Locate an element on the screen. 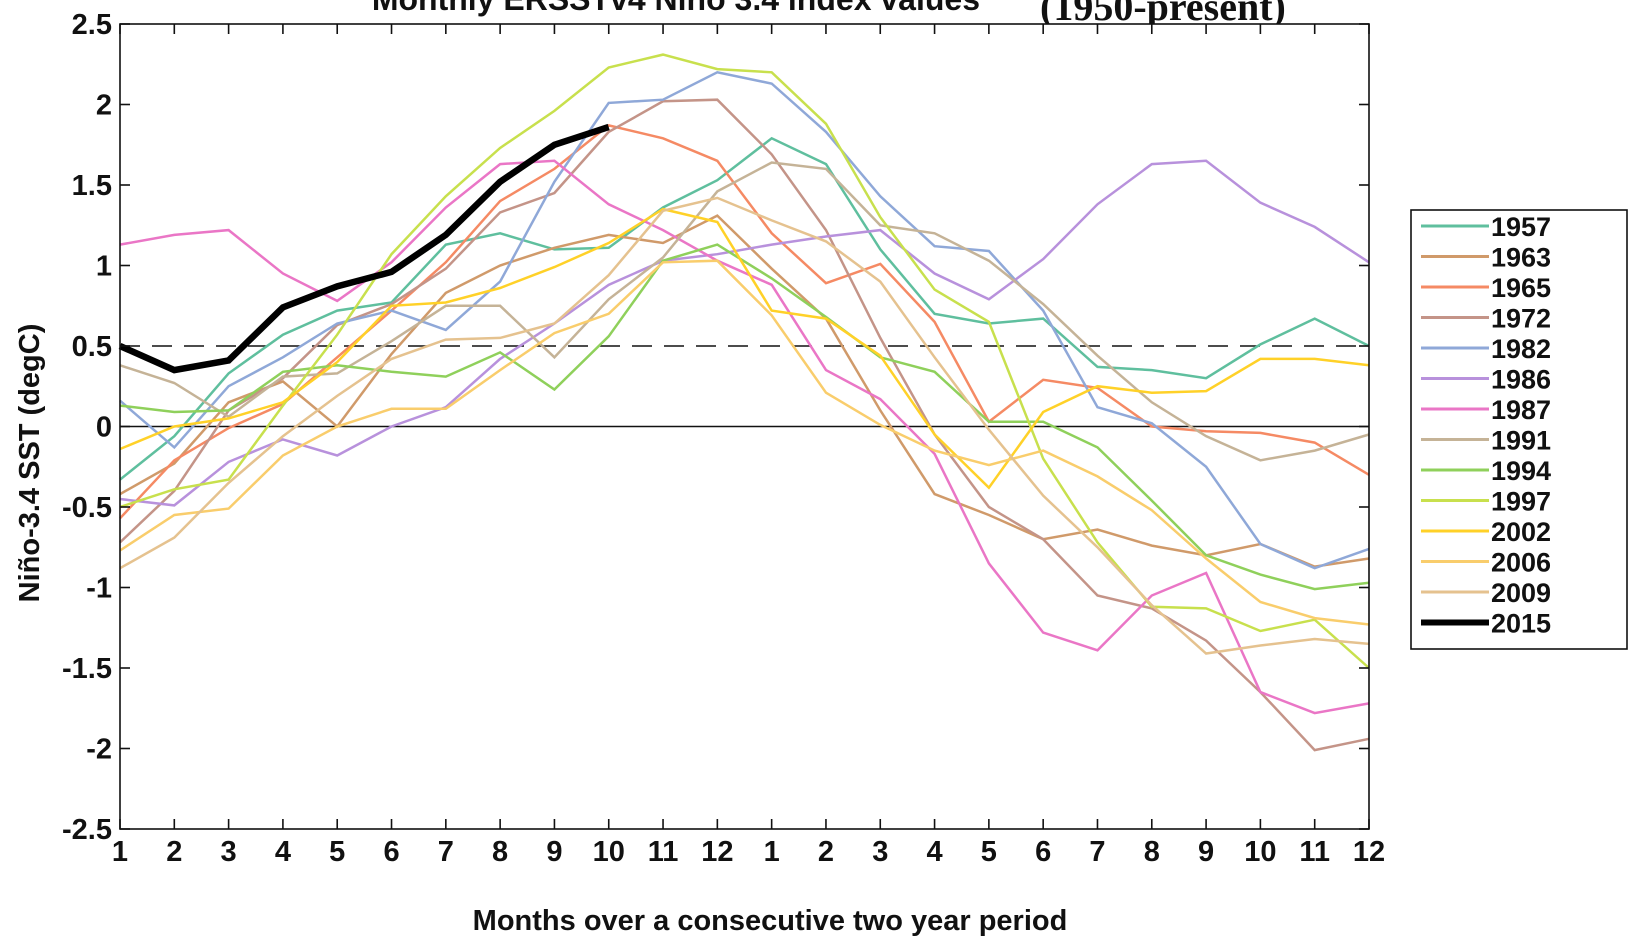  legend-item-2006: 2006 is located at coordinates (1486, 563).